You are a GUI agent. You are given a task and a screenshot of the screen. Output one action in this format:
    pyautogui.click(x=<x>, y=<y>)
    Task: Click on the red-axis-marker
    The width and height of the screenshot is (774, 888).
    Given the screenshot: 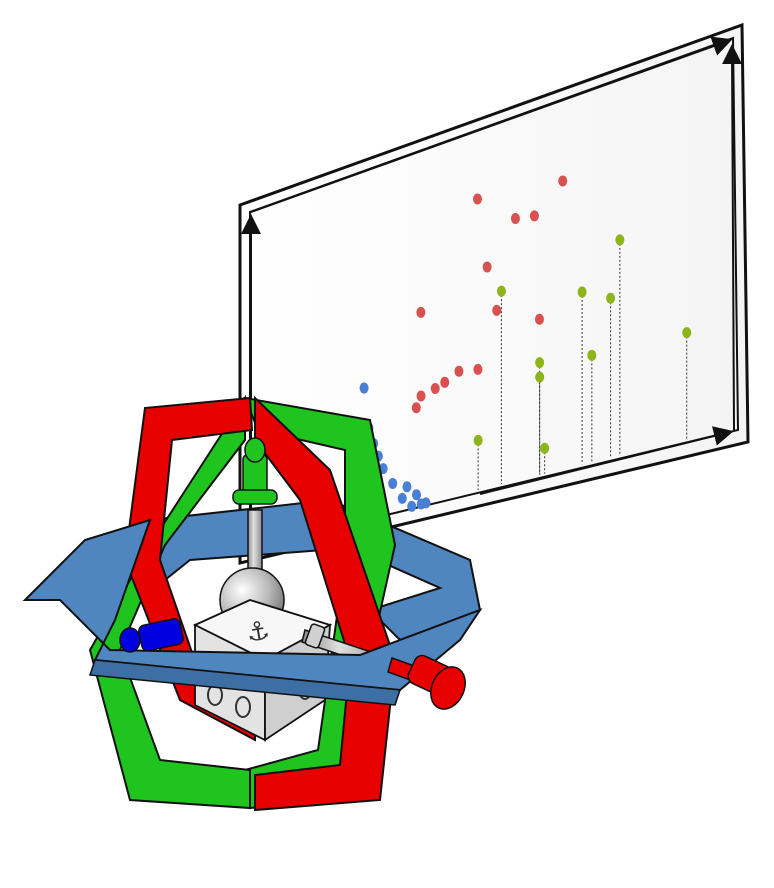 What is the action you would take?
    pyautogui.click(x=426, y=682)
    